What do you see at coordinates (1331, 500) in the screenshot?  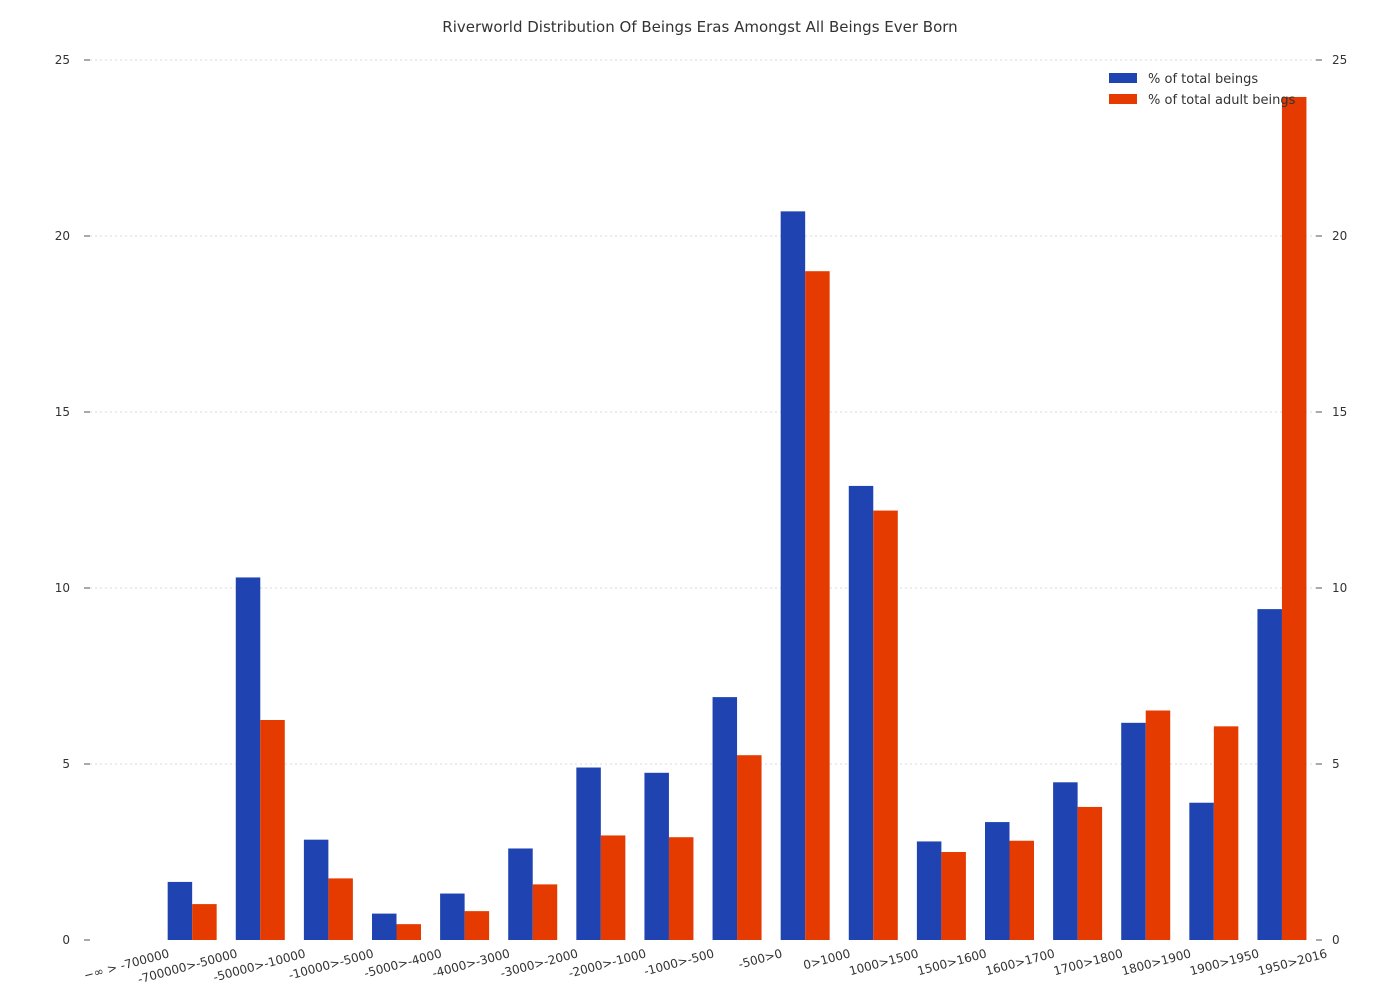 I see `right-y-axis: 0 5 10 15 20 25` at bounding box center [1331, 500].